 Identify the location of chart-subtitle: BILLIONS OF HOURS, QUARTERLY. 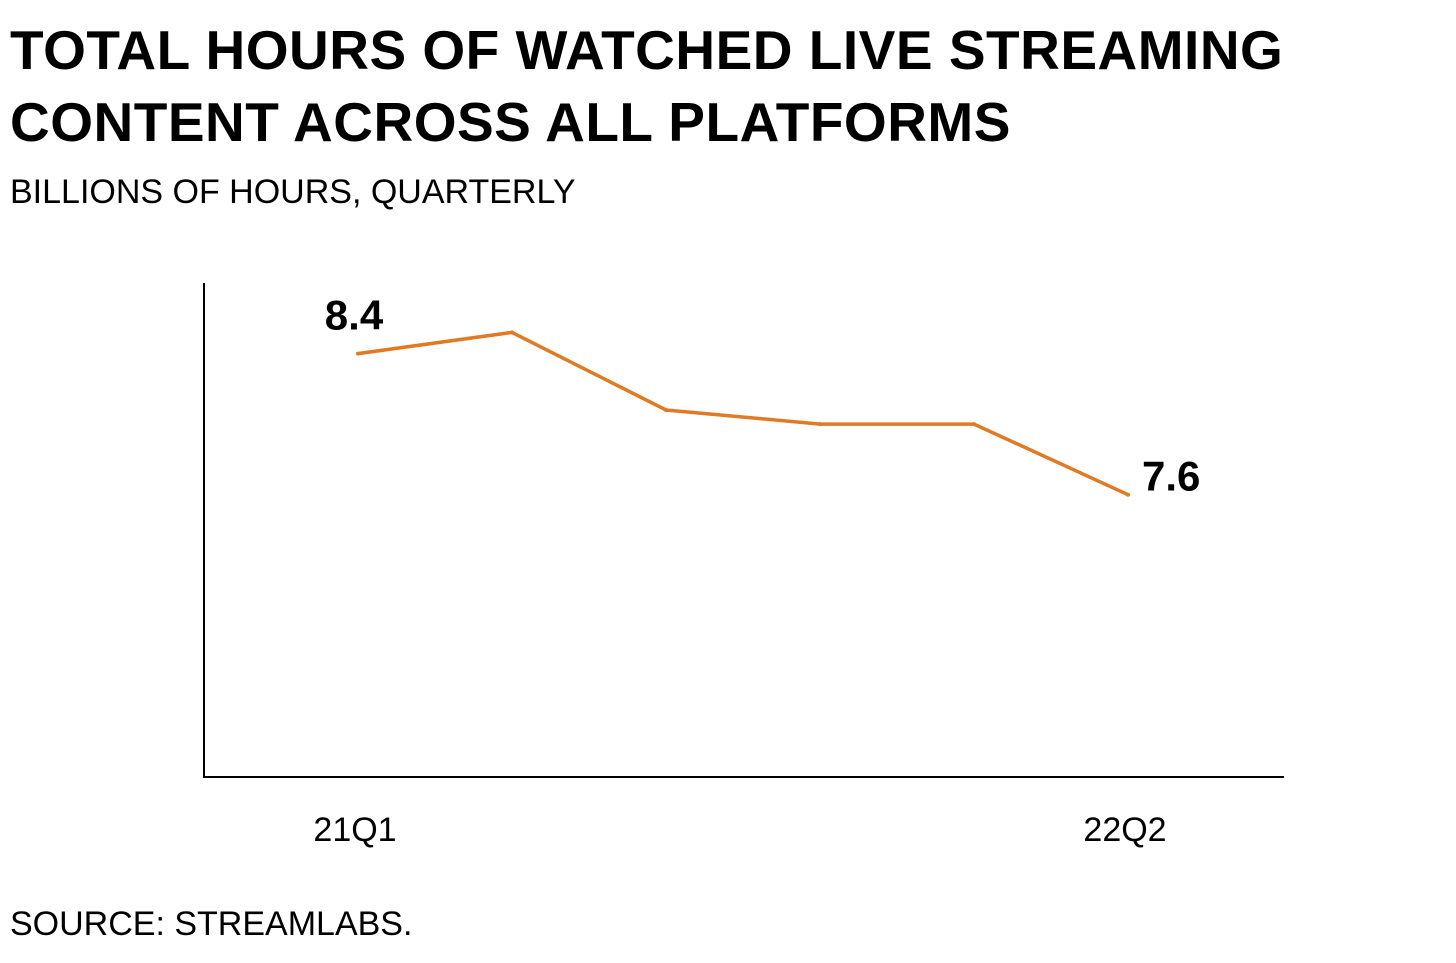
(293, 192).